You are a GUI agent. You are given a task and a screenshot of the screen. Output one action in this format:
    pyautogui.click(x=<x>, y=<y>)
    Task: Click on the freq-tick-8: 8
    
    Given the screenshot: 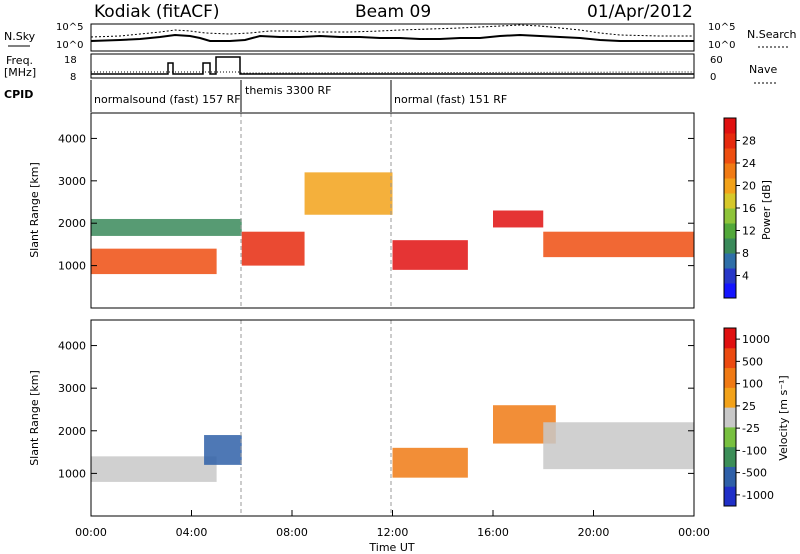 What is the action you would take?
    pyautogui.click(x=73, y=77)
    